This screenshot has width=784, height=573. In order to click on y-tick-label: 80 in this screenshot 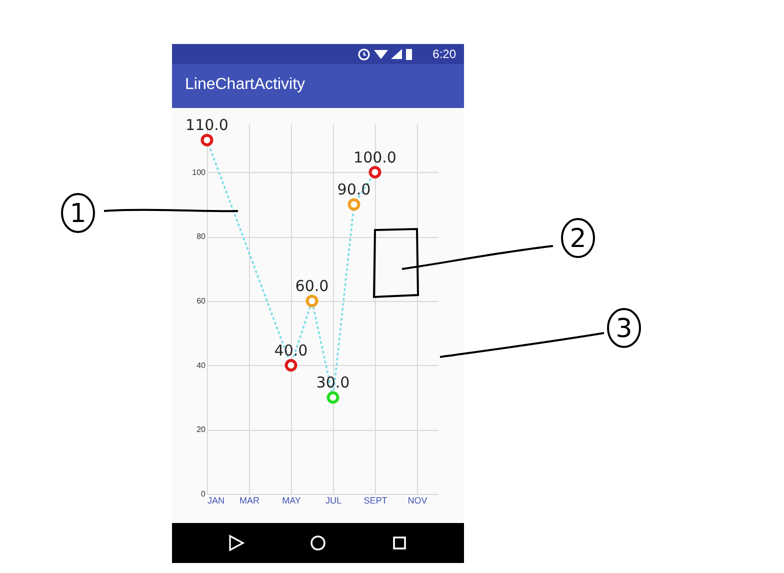, I will do `click(201, 237)`.